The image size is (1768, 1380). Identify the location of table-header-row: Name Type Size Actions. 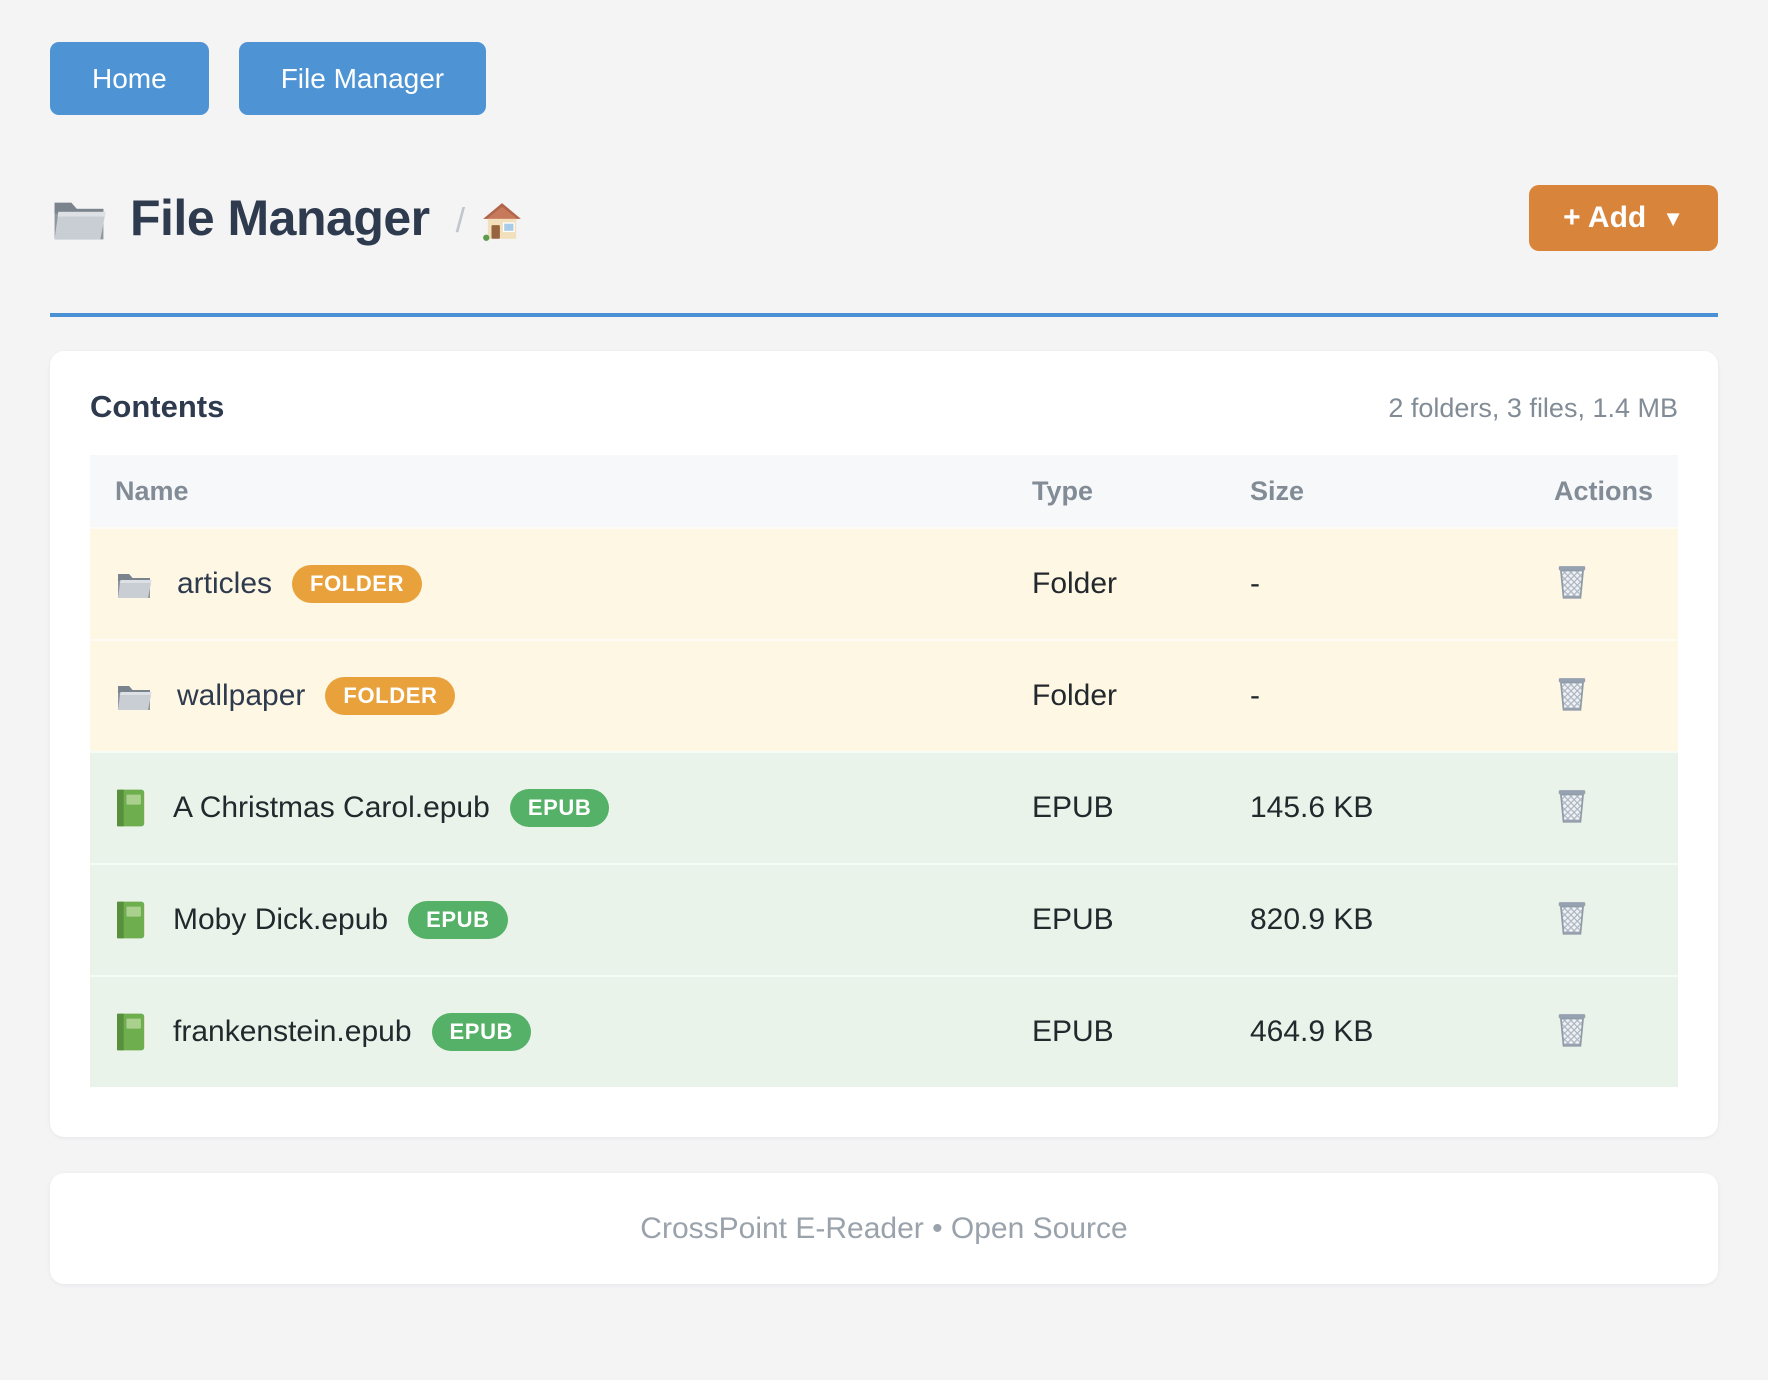
(884, 491).